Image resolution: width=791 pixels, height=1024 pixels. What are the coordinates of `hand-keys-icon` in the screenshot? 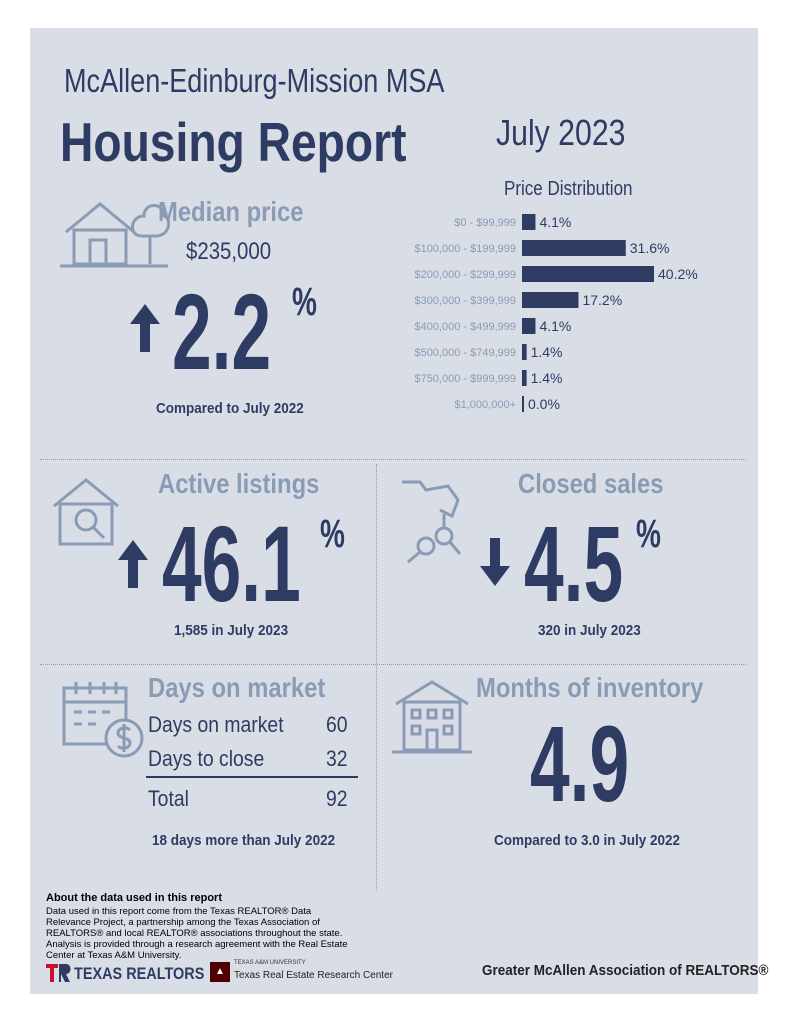 It's located at (432, 522).